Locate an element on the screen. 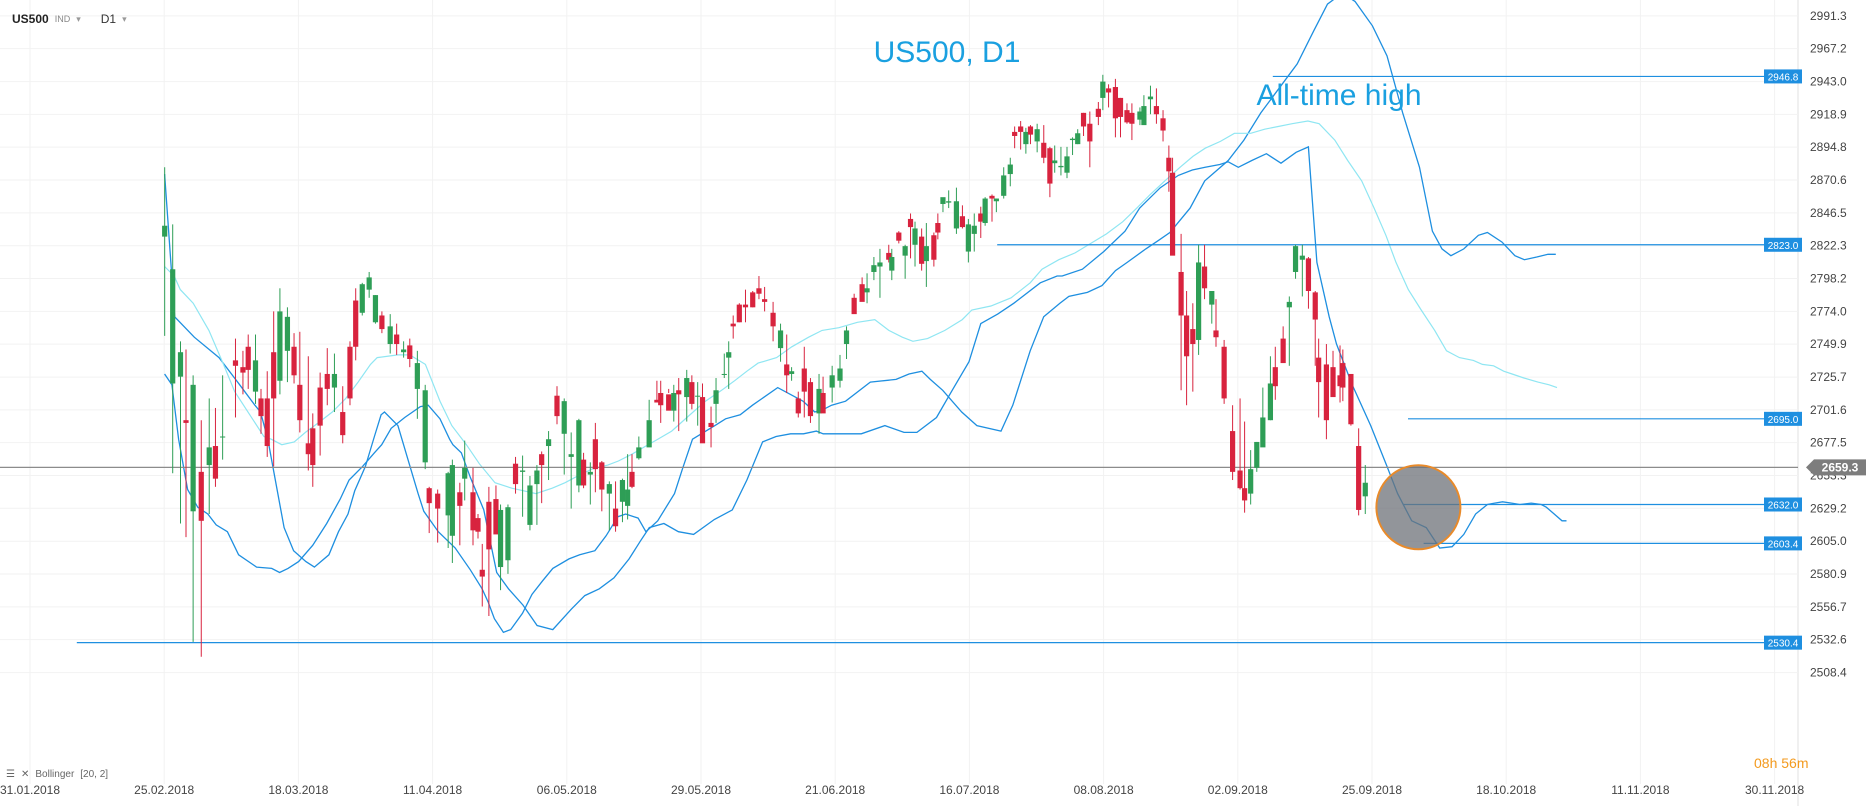 The image size is (1866, 811). y-tick-label: 2967.2 is located at coordinates (1828, 49).